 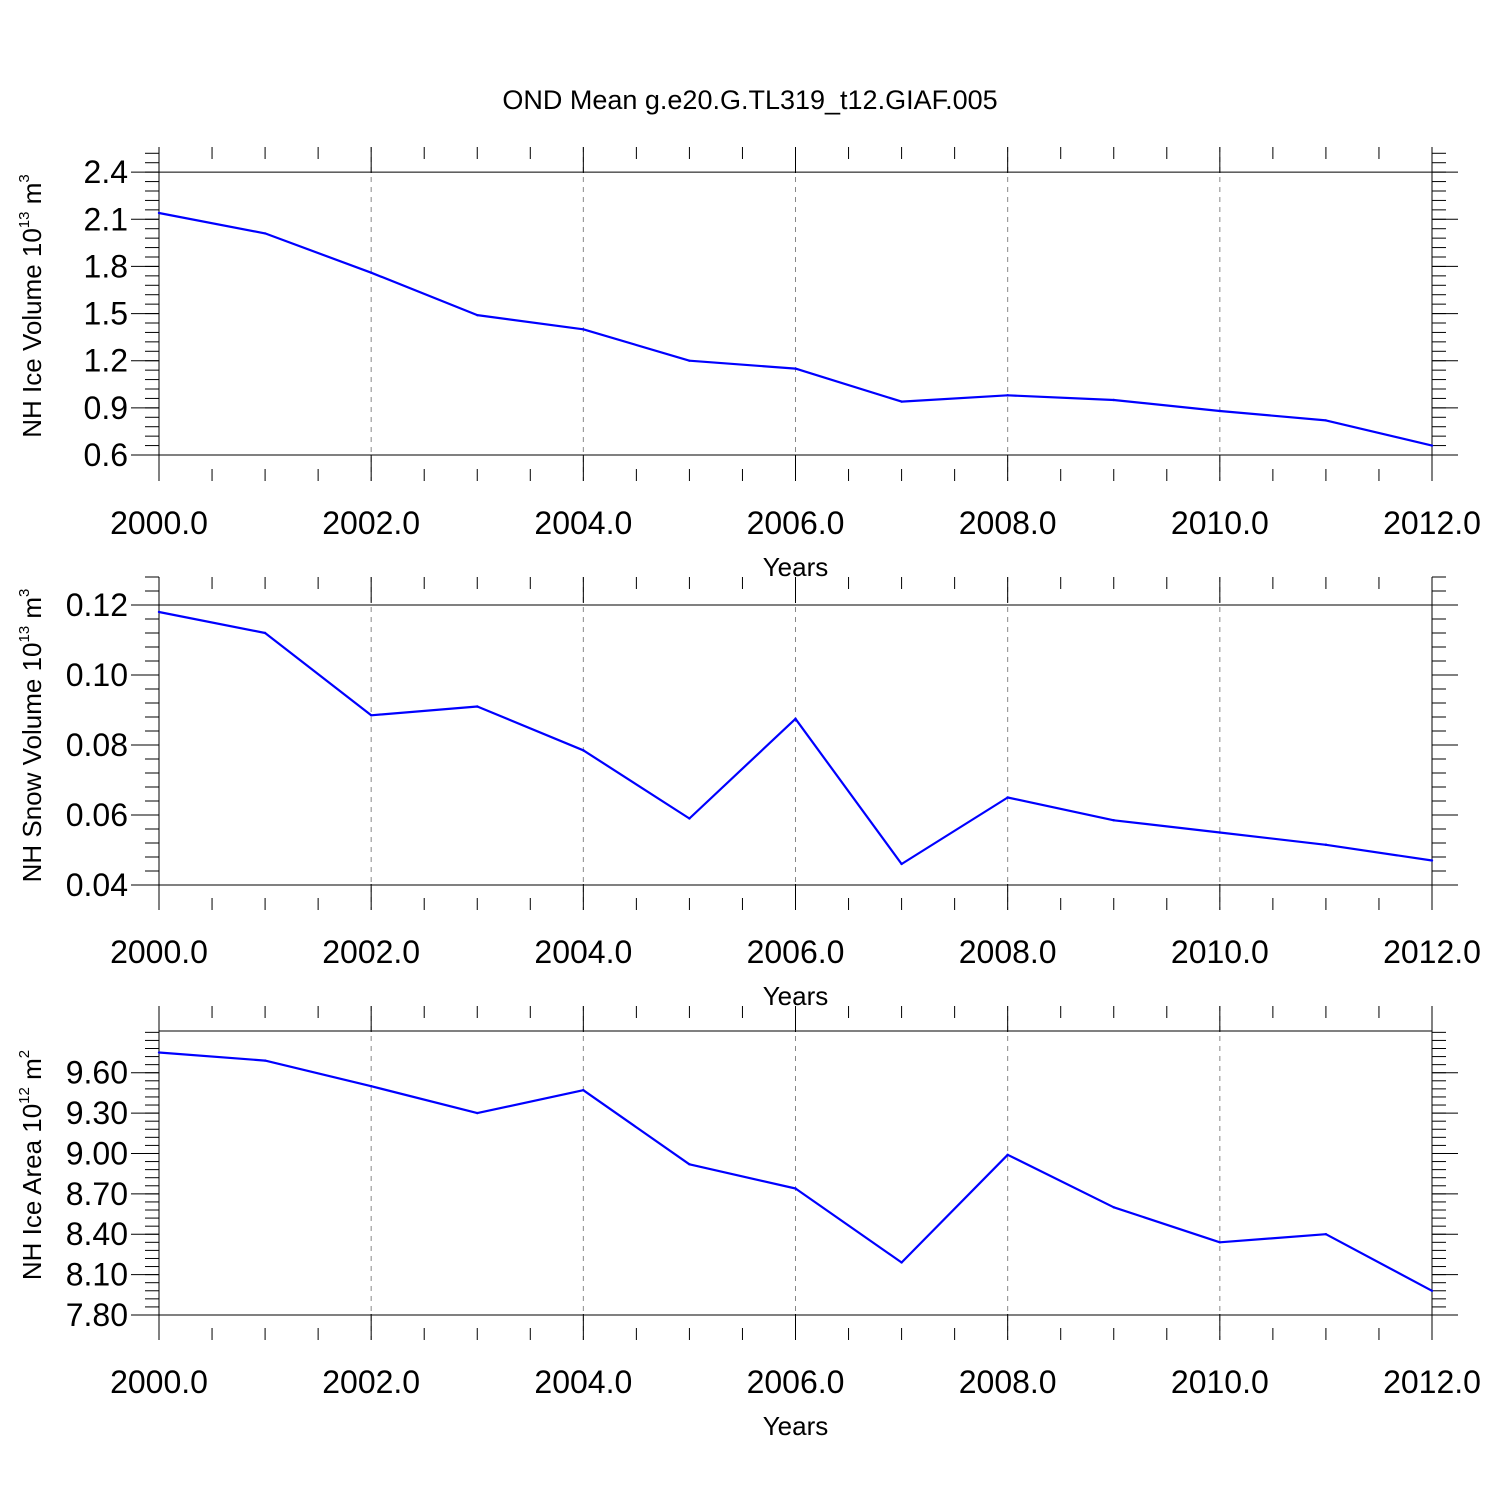 What do you see at coordinates (796, 1426) in the screenshot?
I see `x-axis-title: Years` at bounding box center [796, 1426].